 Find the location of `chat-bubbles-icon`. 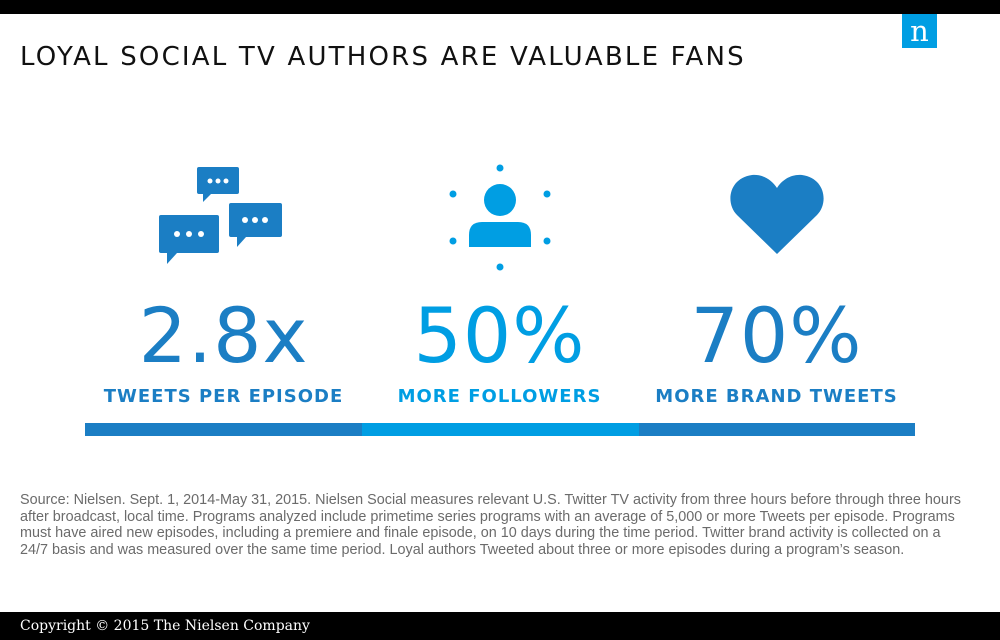

chat-bubbles-icon is located at coordinates (223, 215).